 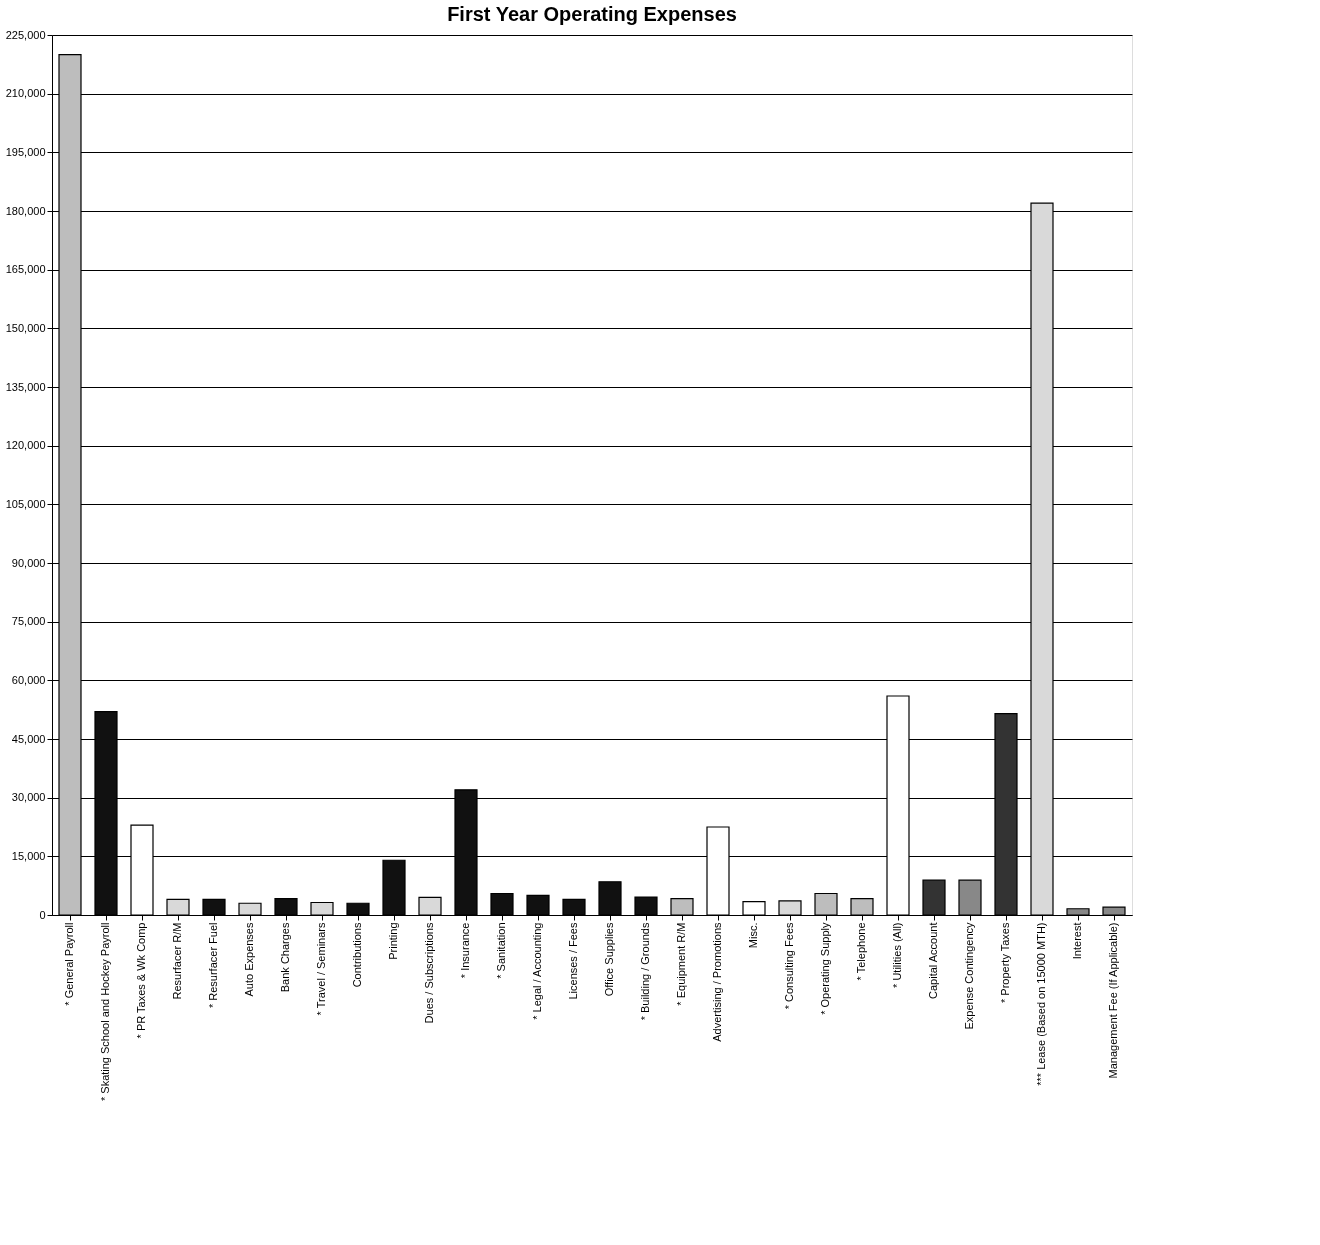 What do you see at coordinates (897, 955) in the screenshot?
I see `x-tick-label: * Utilities (All)` at bounding box center [897, 955].